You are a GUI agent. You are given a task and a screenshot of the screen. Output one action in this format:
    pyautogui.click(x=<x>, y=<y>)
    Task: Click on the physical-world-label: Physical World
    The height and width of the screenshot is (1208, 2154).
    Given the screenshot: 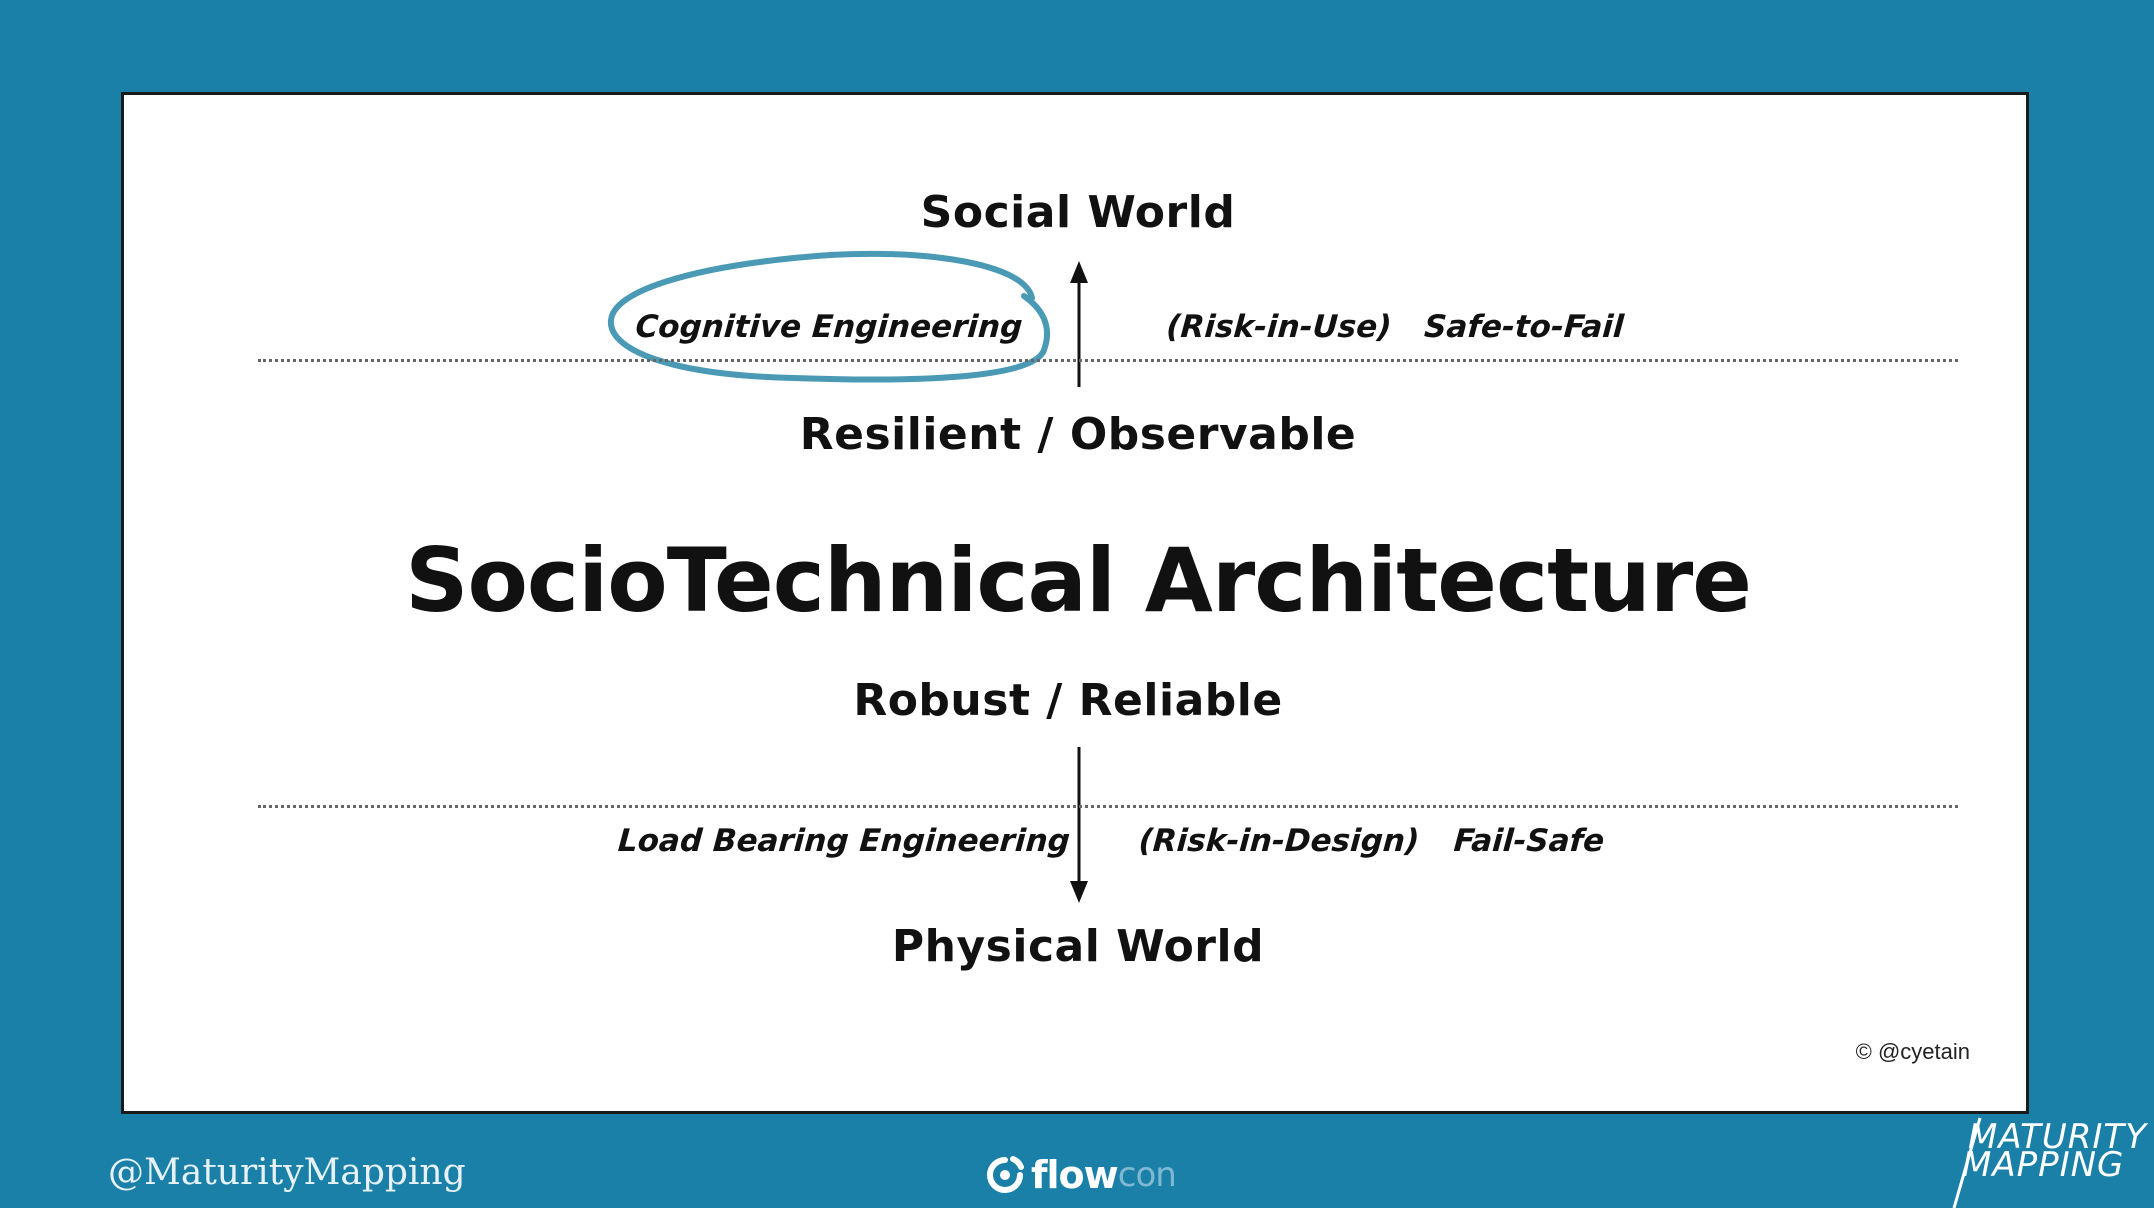 What is the action you would take?
    pyautogui.click(x=1078, y=946)
    